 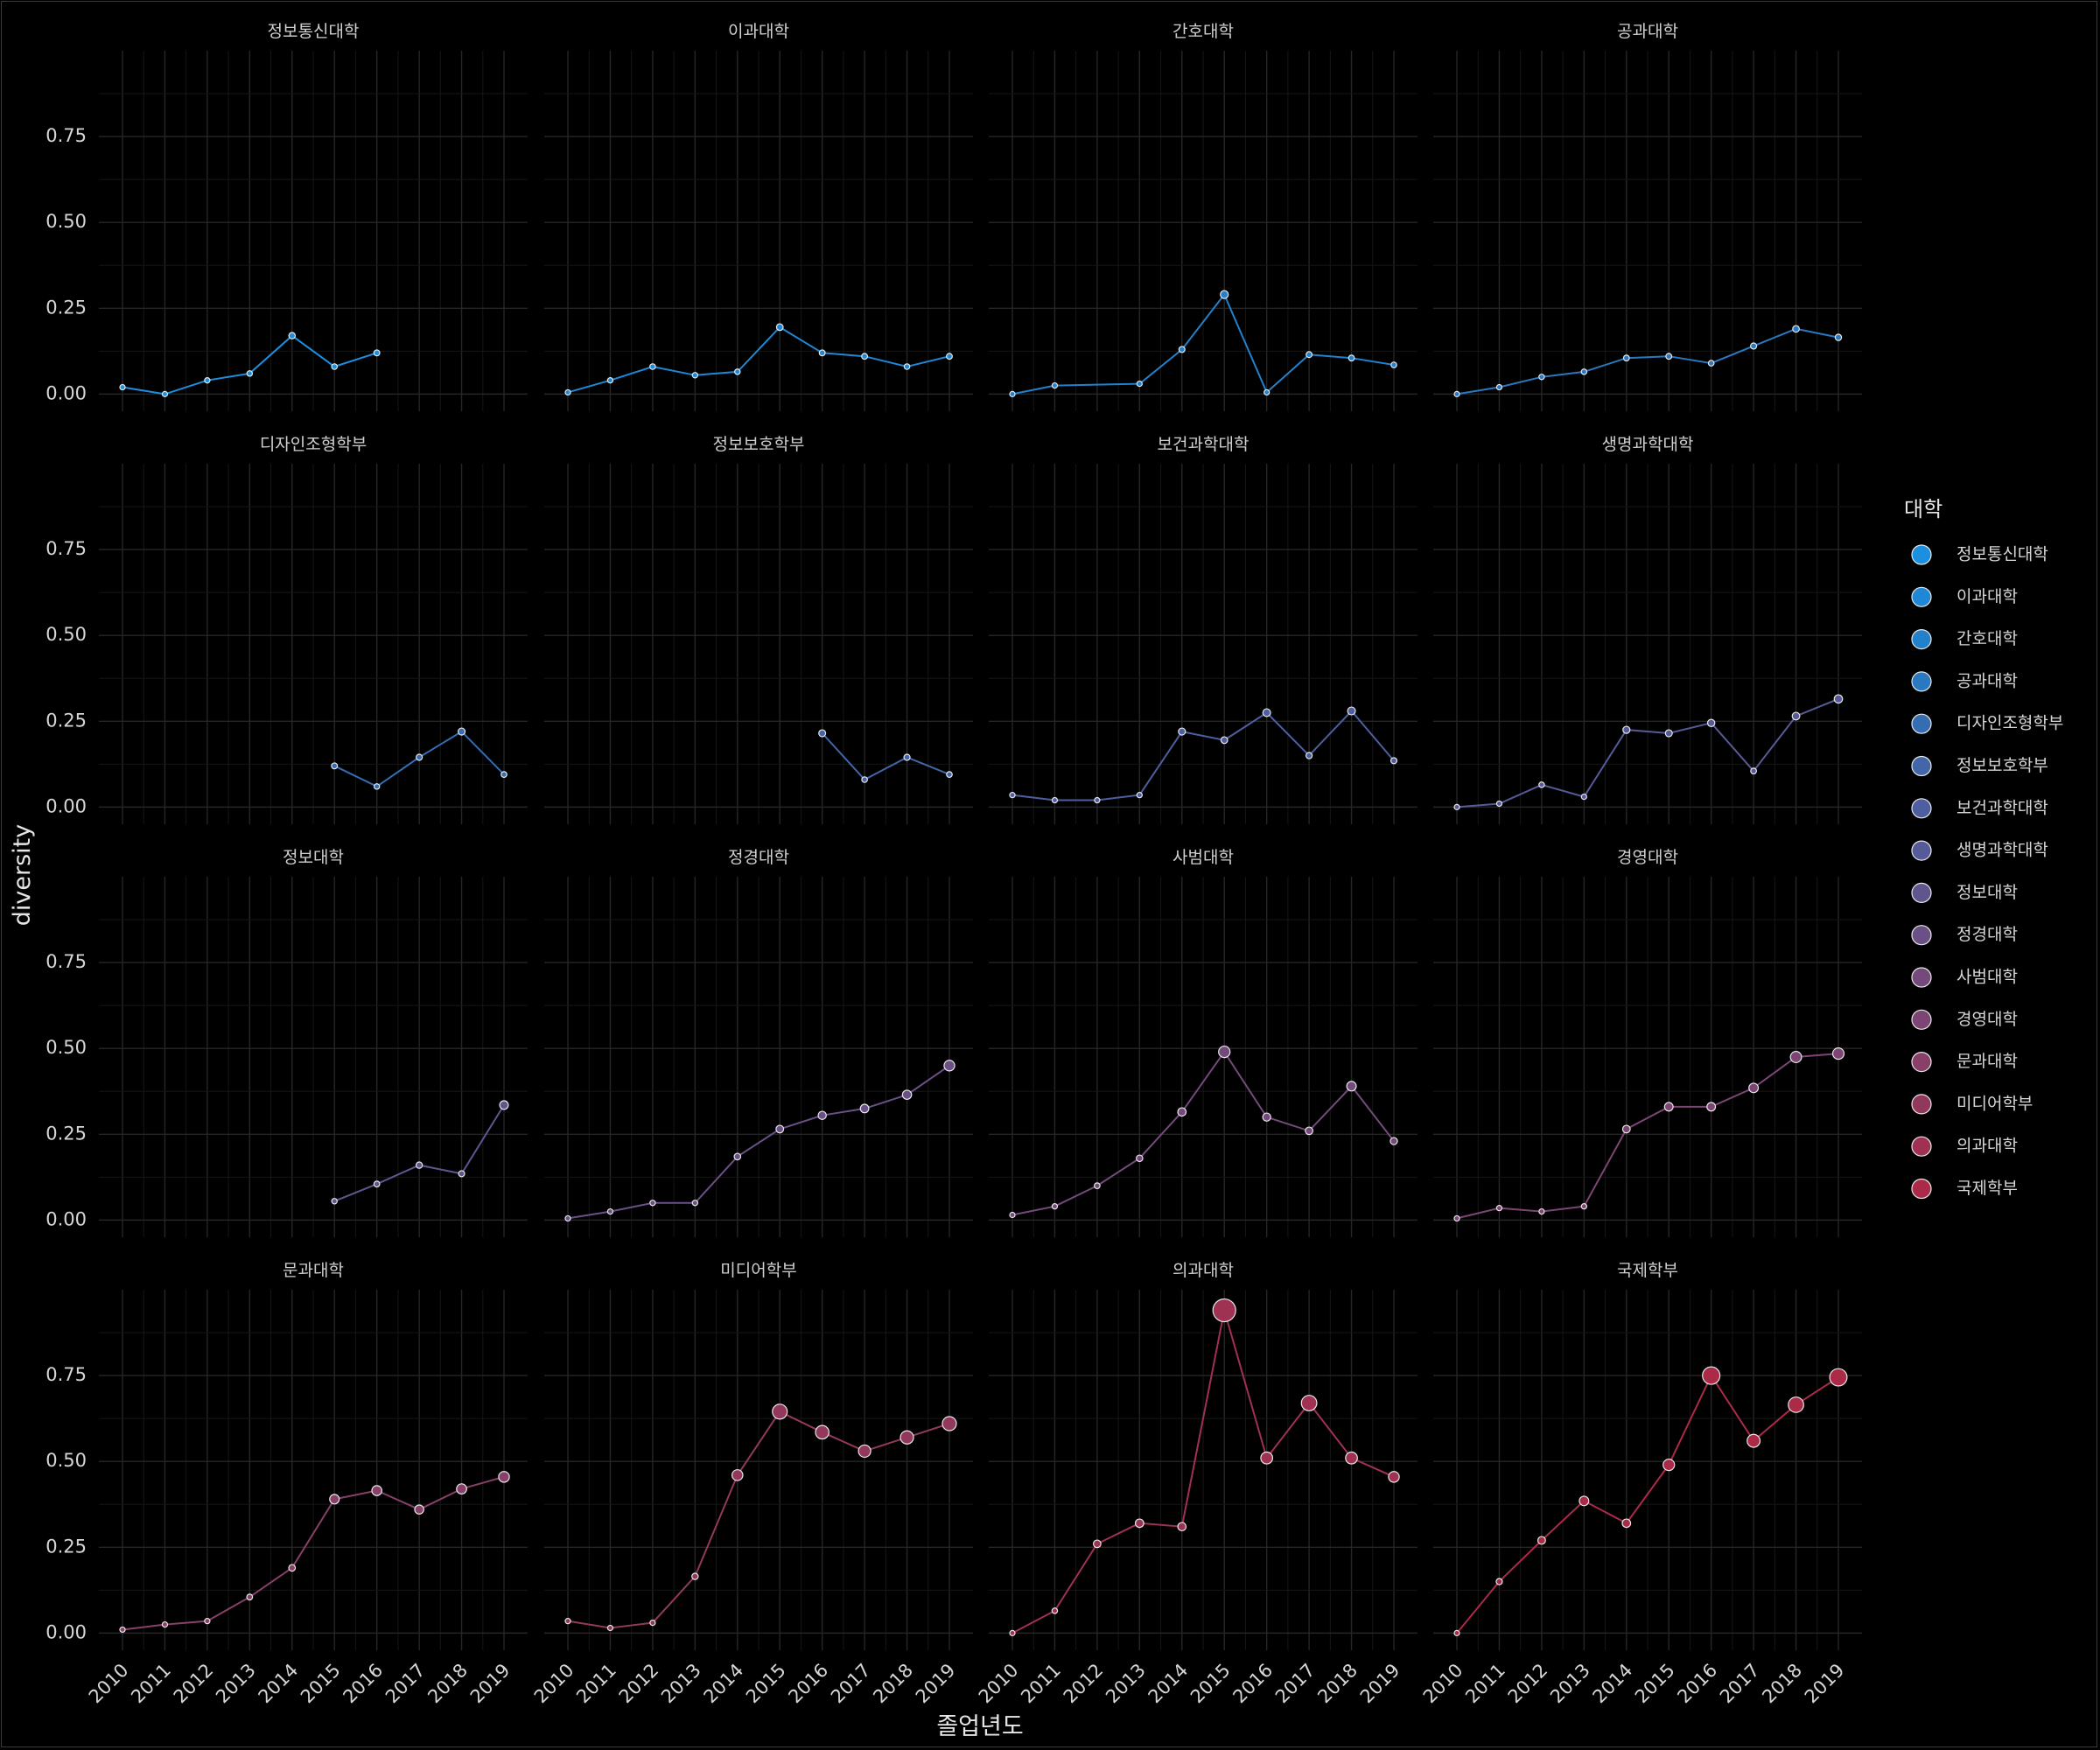 What do you see at coordinates (1972, 1104) in the screenshot?
I see `legend-item: 미디어학부` at bounding box center [1972, 1104].